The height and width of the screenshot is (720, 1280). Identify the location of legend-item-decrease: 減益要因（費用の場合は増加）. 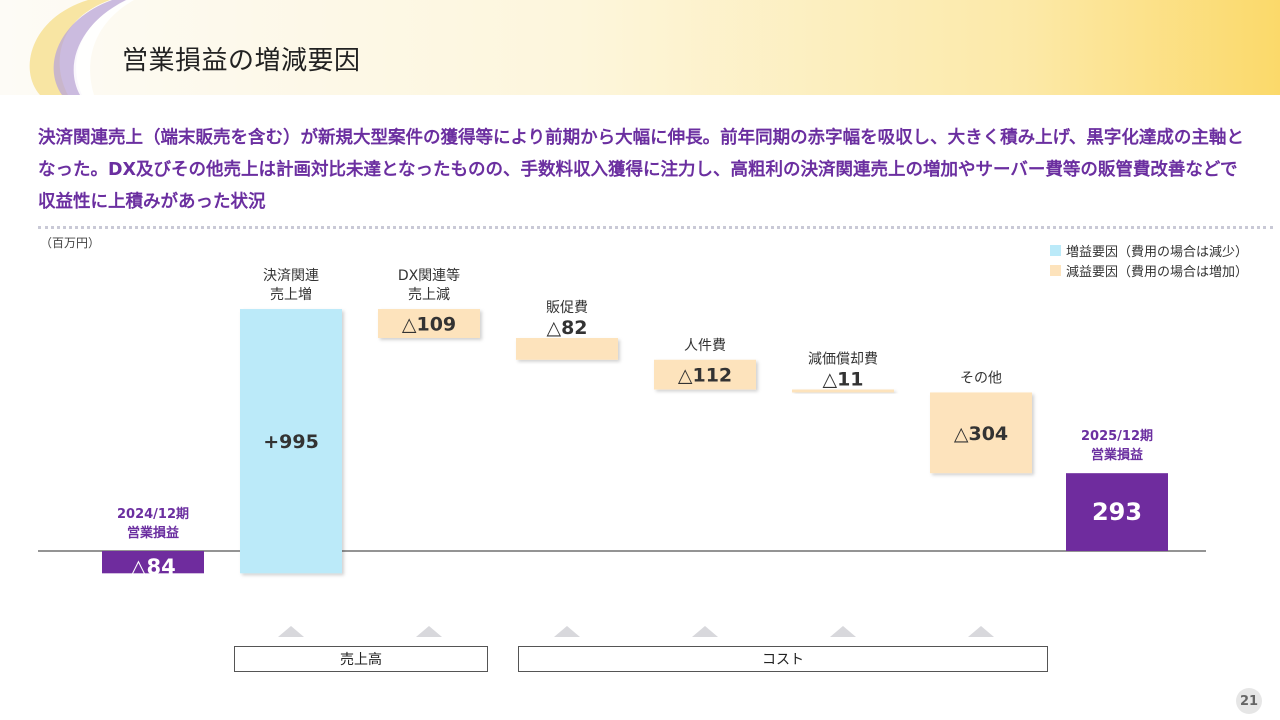
(1148, 270).